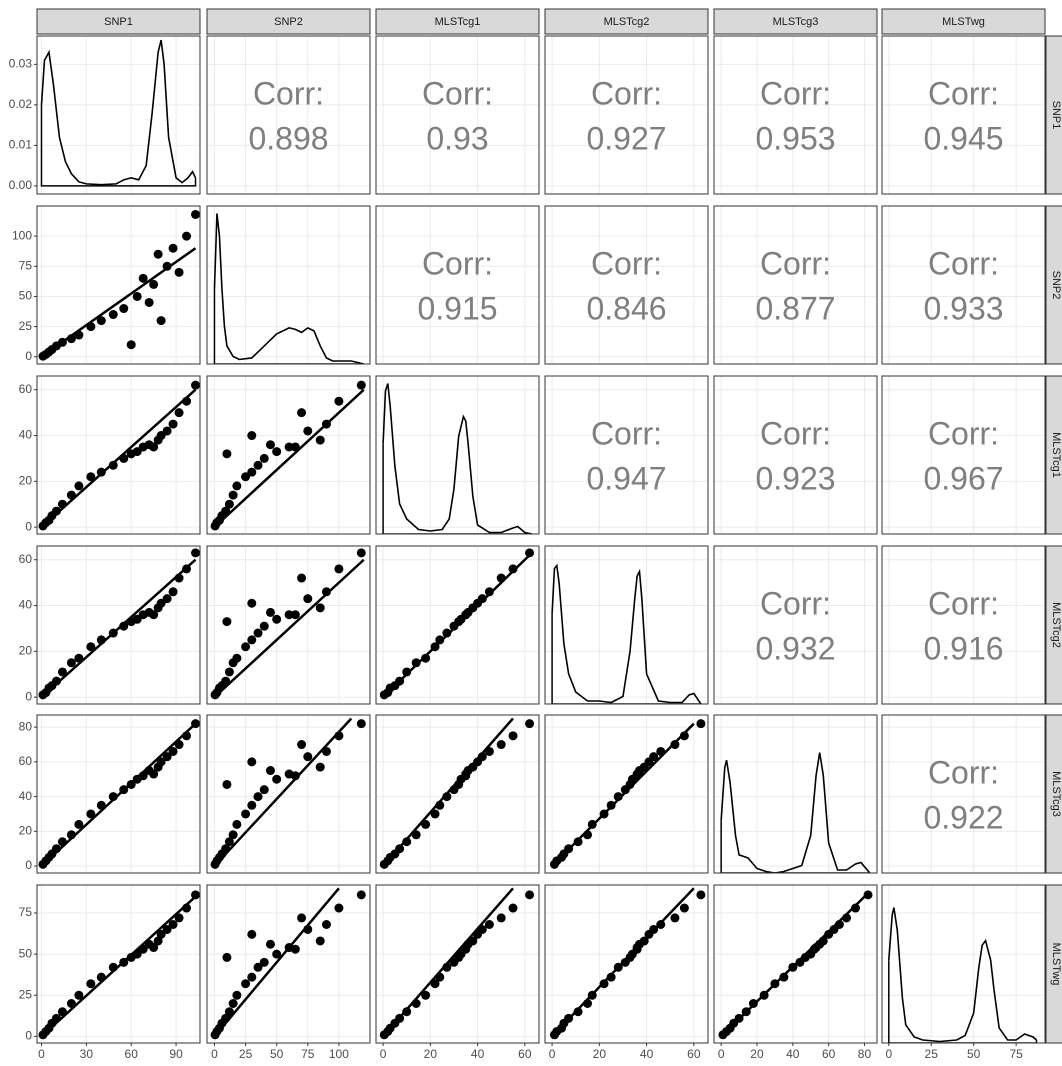 The width and height of the screenshot is (1062, 1066). What do you see at coordinates (21, 64) in the screenshot?
I see `y-tick-label: 0.03` at bounding box center [21, 64].